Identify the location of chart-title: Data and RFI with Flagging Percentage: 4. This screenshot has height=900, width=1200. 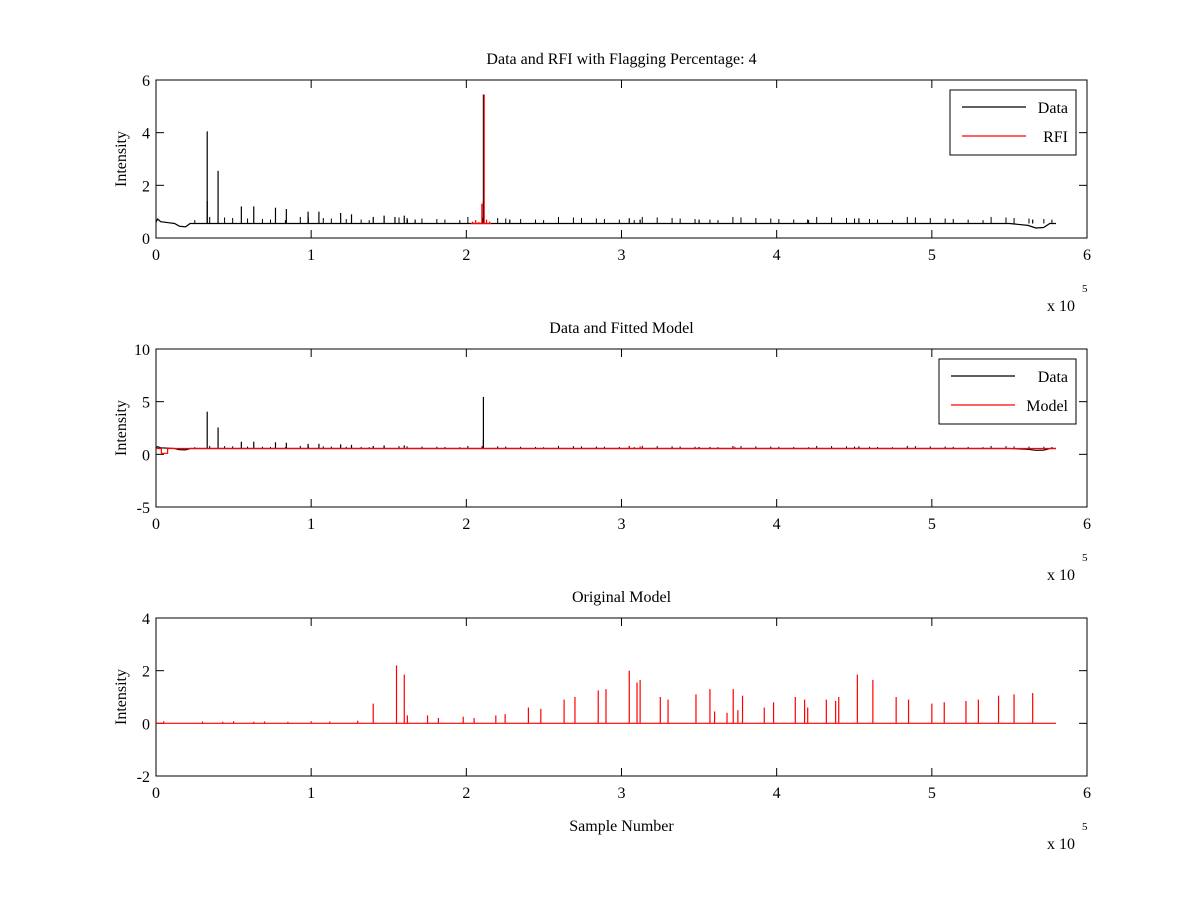
(621, 59).